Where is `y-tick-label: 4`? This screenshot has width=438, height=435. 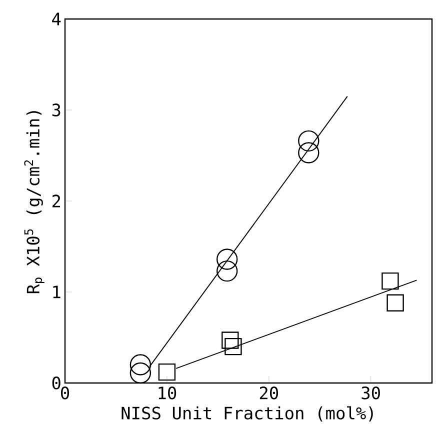 y-tick-label: 4 is located at coordinates (56, 19).